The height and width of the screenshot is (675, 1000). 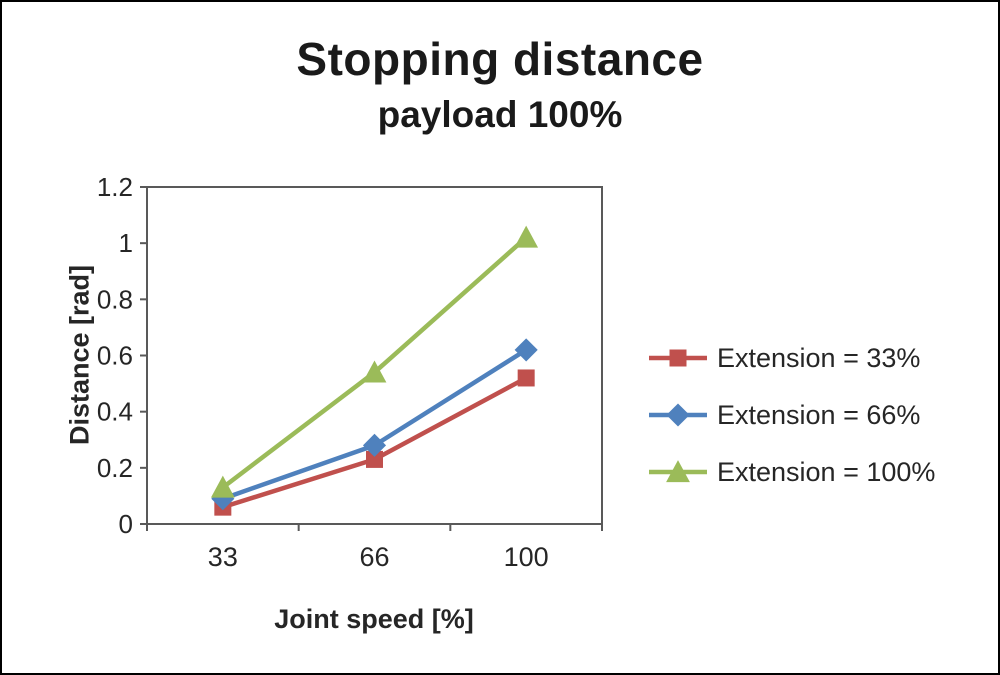 I want to click on x-tick-label: 66, so click(x=374, y=557).